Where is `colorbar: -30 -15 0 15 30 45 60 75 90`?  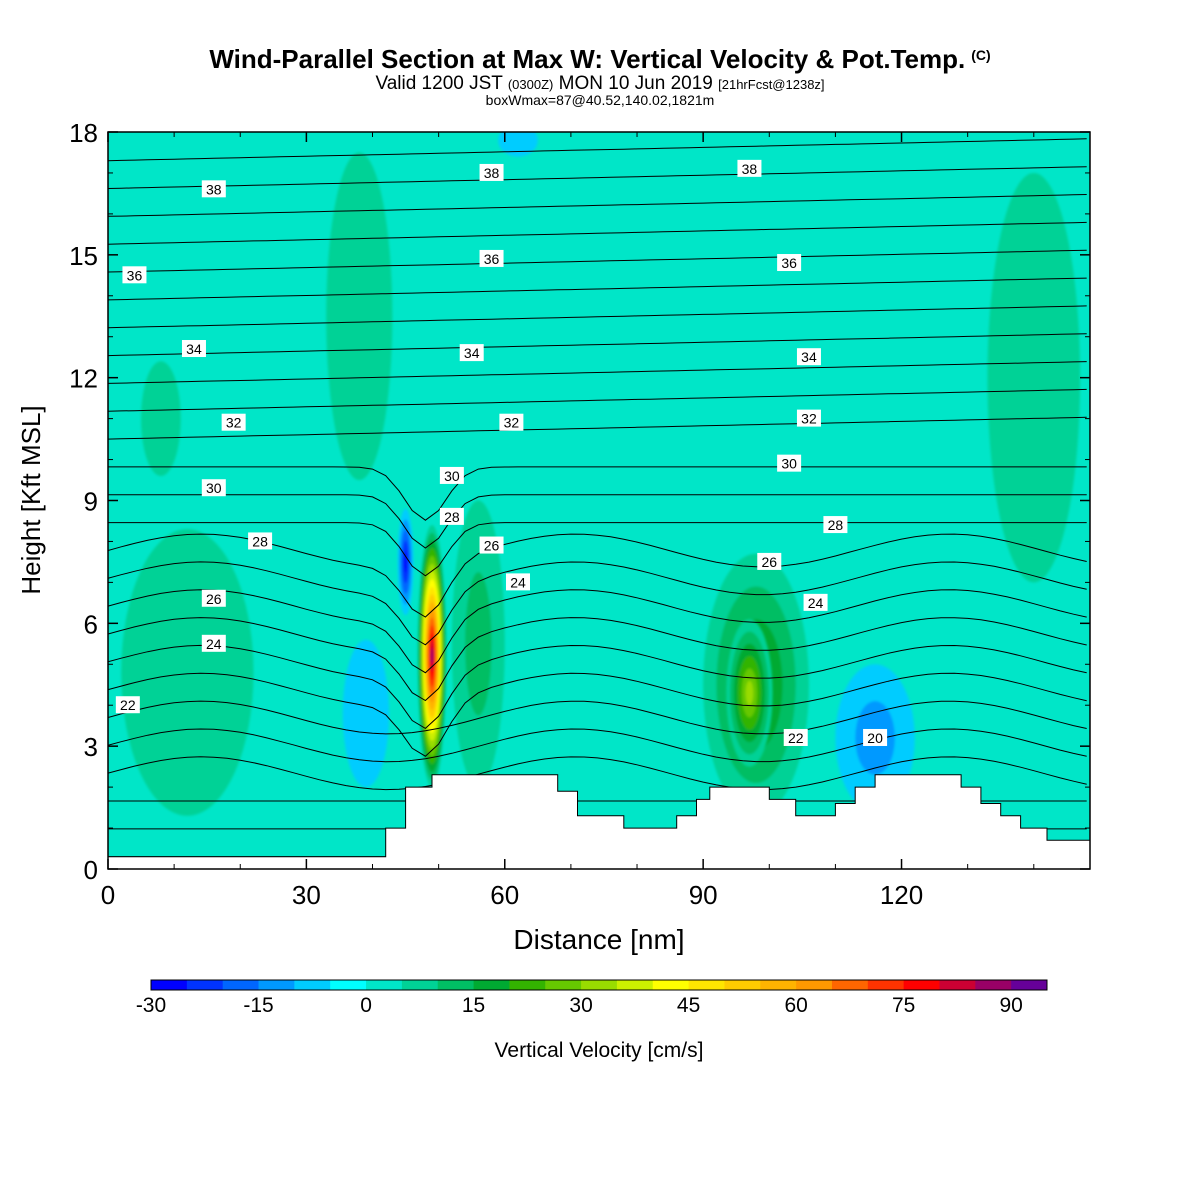 colorbar: -30 -15 0 15 30 45 60 75 90 is located at coordinates (592, 998).